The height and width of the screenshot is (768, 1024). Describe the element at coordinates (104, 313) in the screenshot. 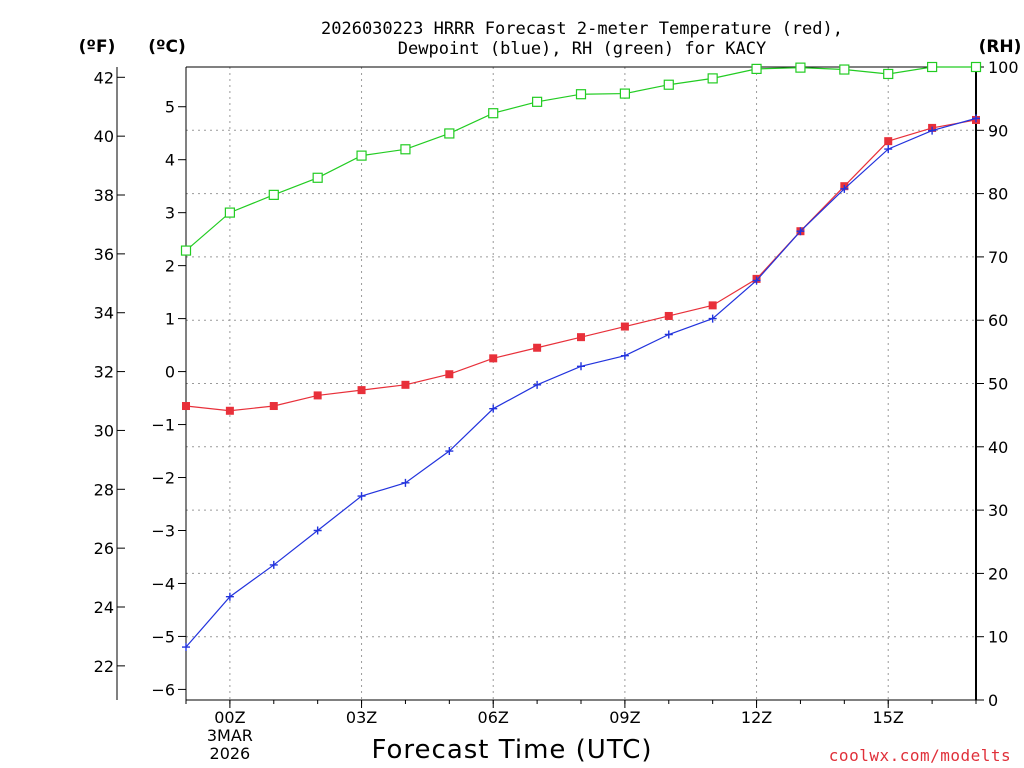

I see `fahrenheit-tick-label: 34` at that location.